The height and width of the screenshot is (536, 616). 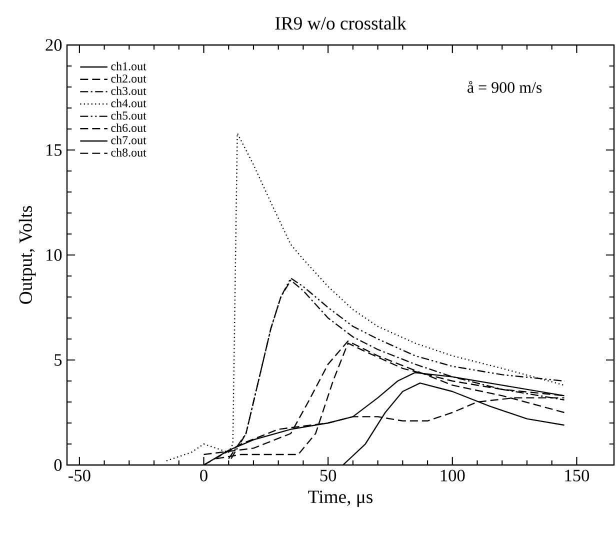 I want to click on x-tick-label: -50, so click(x=79, y=476).